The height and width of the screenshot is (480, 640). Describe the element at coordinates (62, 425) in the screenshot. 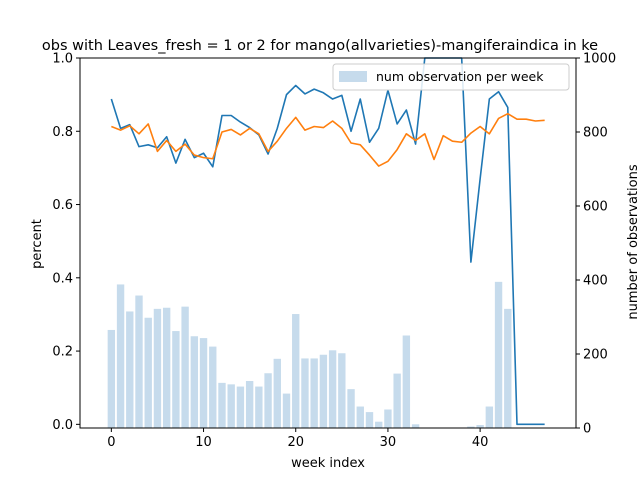

I see `y-tick-label: 0.0` at that location.